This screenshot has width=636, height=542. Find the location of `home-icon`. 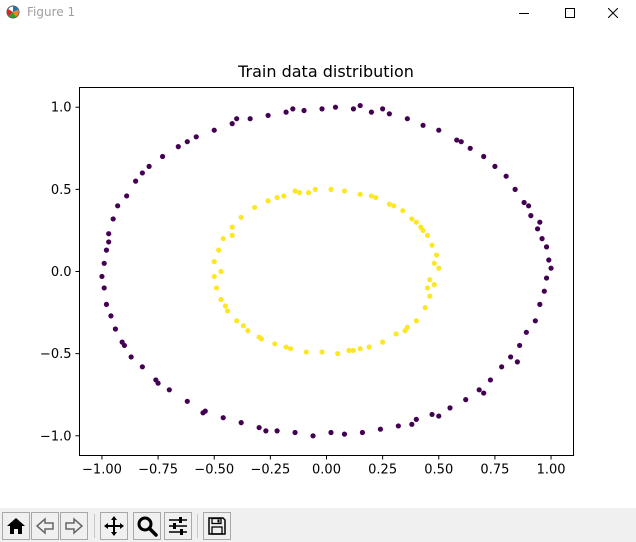

home-icon is located at coordinates (16, 526).